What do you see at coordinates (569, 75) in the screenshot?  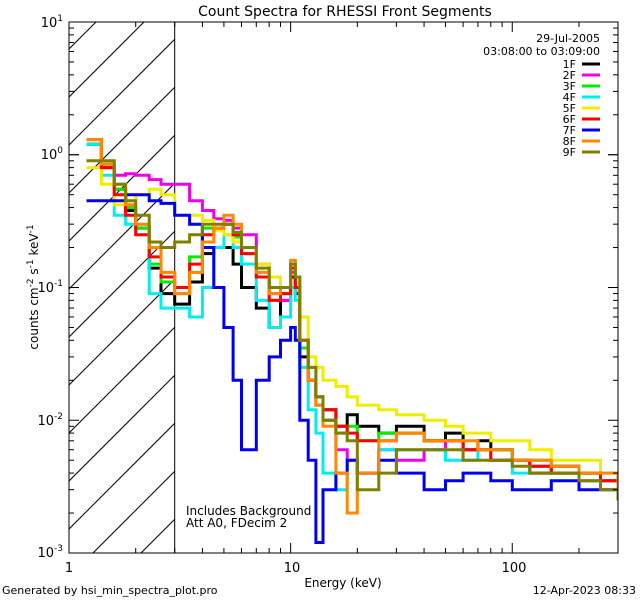 I see `legend-label: 2F` at bounding box center [569, 75].